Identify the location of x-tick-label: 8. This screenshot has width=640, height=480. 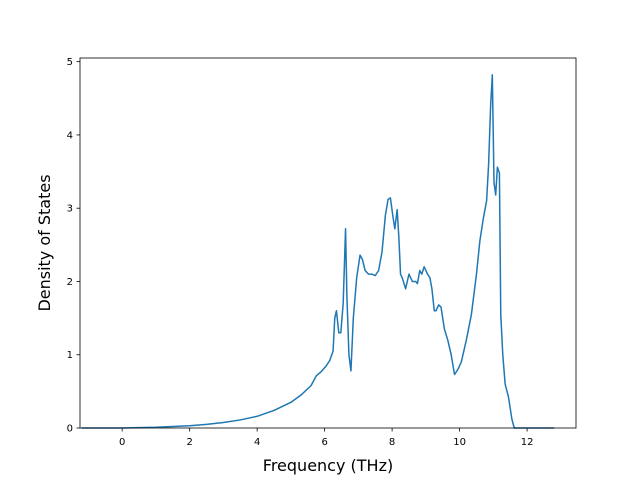
(392, 442).